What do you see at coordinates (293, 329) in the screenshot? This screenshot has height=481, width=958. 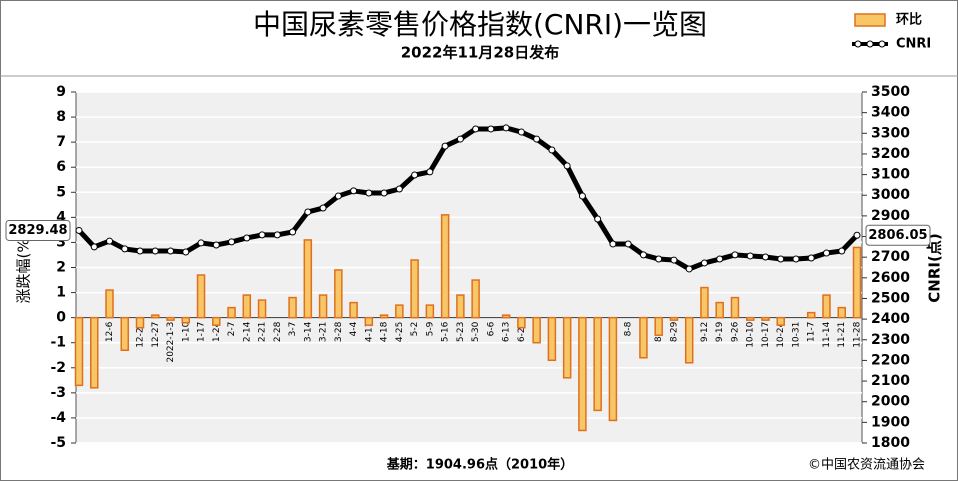 I see `x-tick-label: 3-7` at bounding box center [293, 329].